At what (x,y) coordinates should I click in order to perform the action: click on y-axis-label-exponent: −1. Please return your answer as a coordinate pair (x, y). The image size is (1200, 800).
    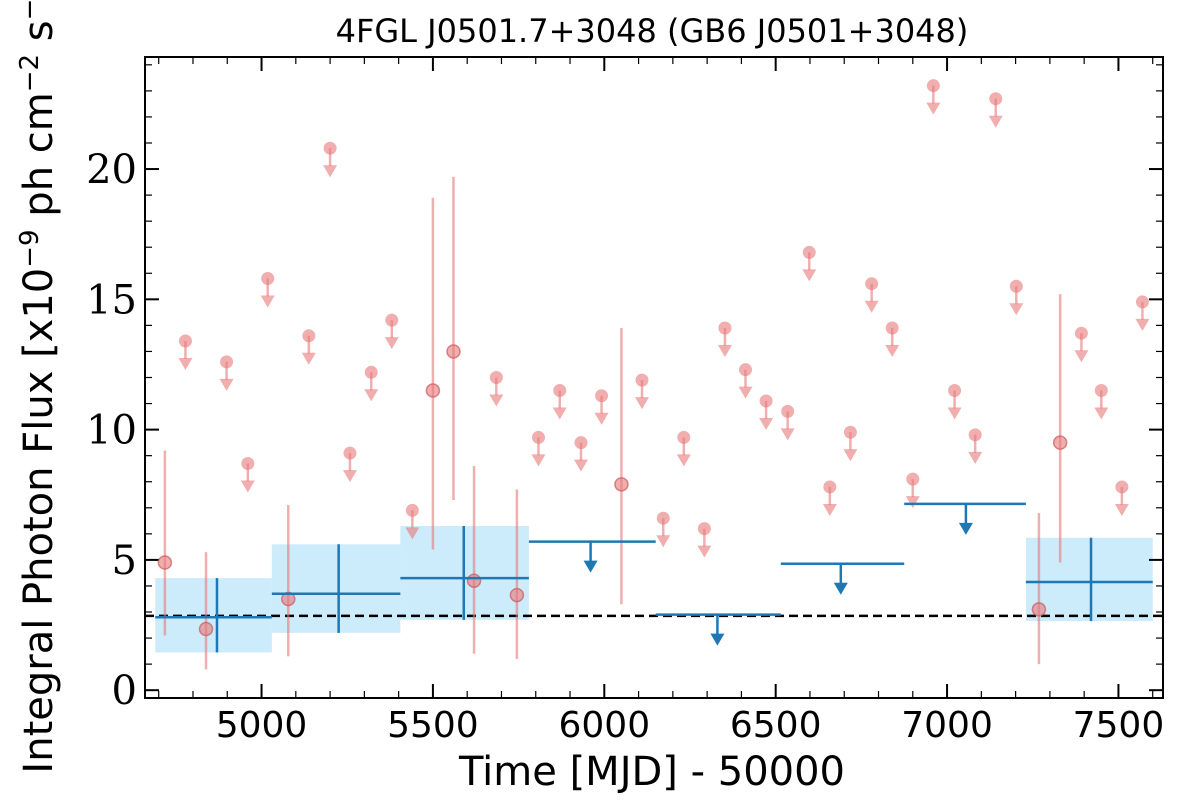
    Looking at the image, I should click on (30, 10).